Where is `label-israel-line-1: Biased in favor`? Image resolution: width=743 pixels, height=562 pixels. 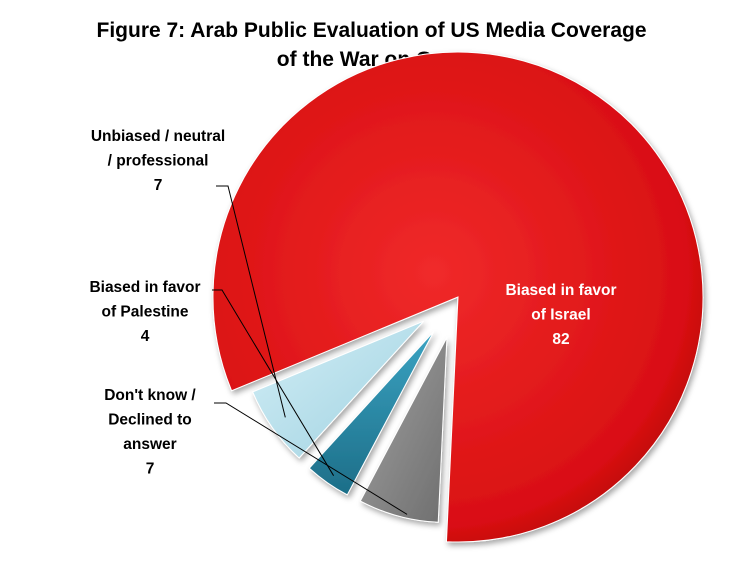
label-israel-line-1: Biased in favor is located at coordinates (560, 290).